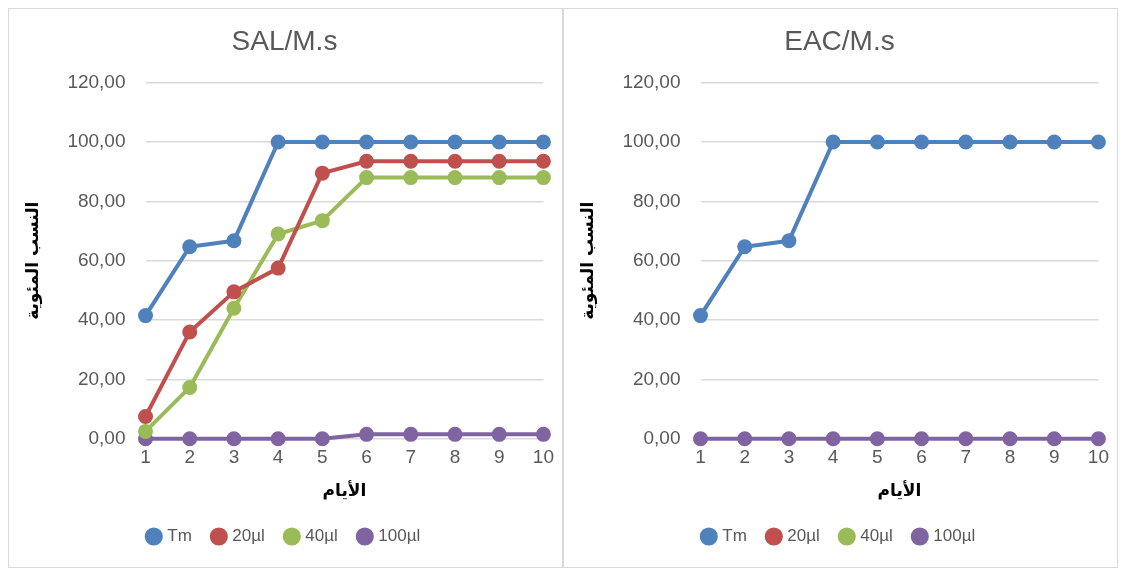  Describe the element at coordinates (284, 40) in the screenshot. I see `chart-title: SAL/M.s` at that location.